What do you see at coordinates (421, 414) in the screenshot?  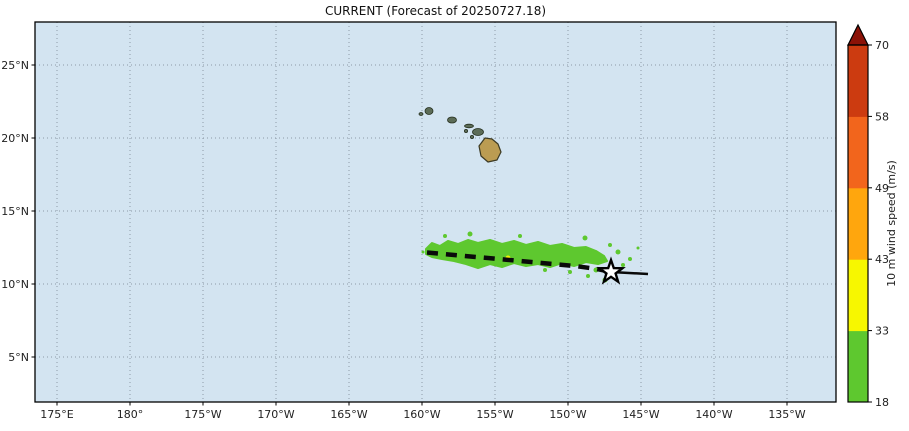 I see `x-tick-label: 160°W` at bounding box center [421, 414].